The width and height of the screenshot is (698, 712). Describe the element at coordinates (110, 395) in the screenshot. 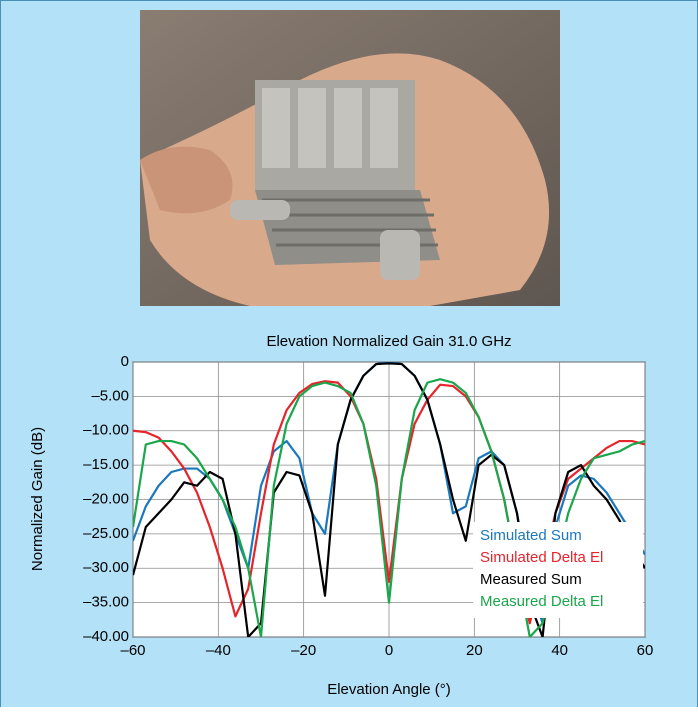

I see `y-tick-label: –5.00` at that location.